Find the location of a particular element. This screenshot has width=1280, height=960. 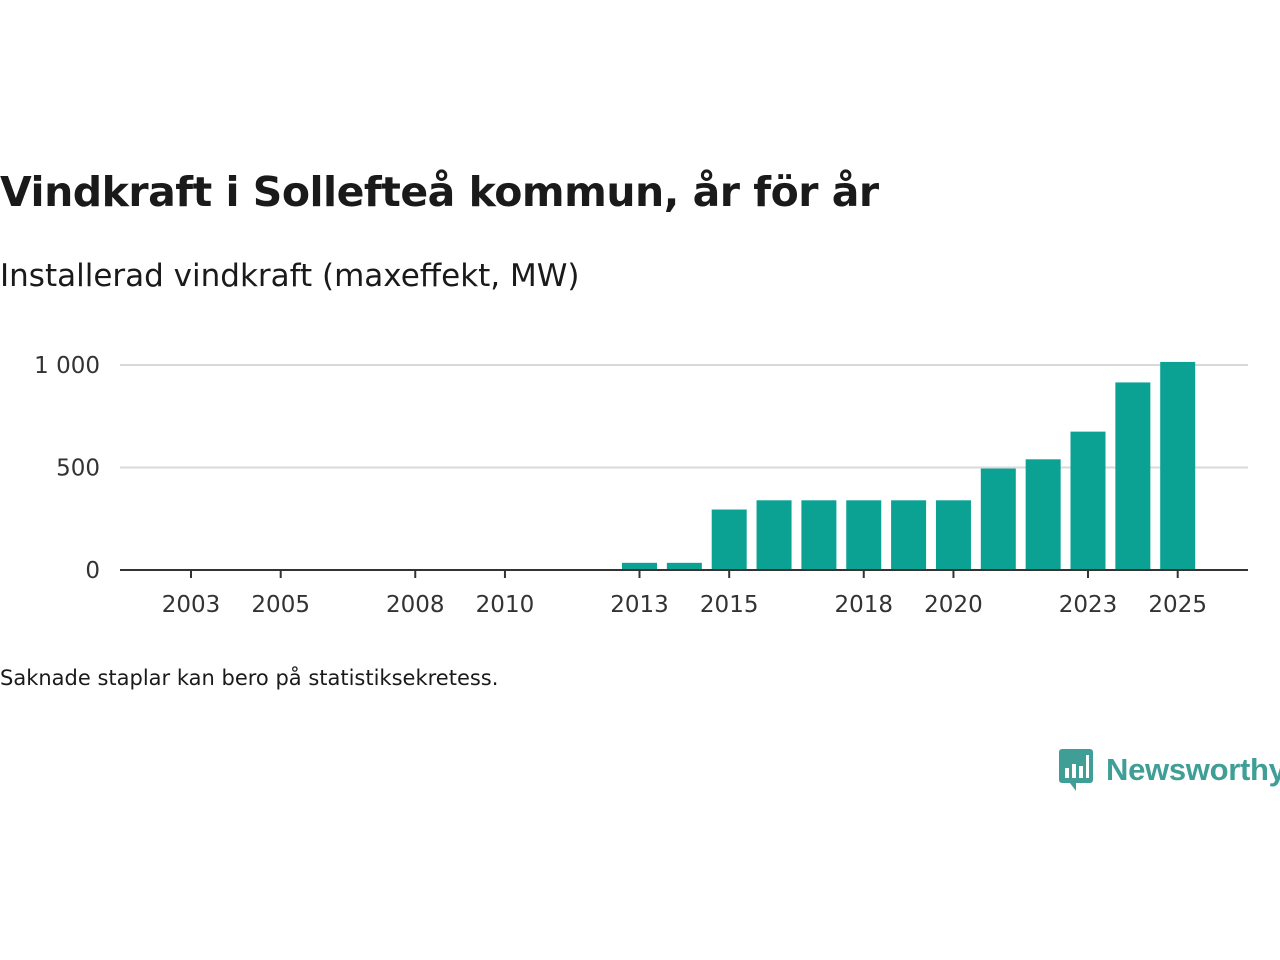

x-tick-label: 2008 is located at coordinates (415, 605).